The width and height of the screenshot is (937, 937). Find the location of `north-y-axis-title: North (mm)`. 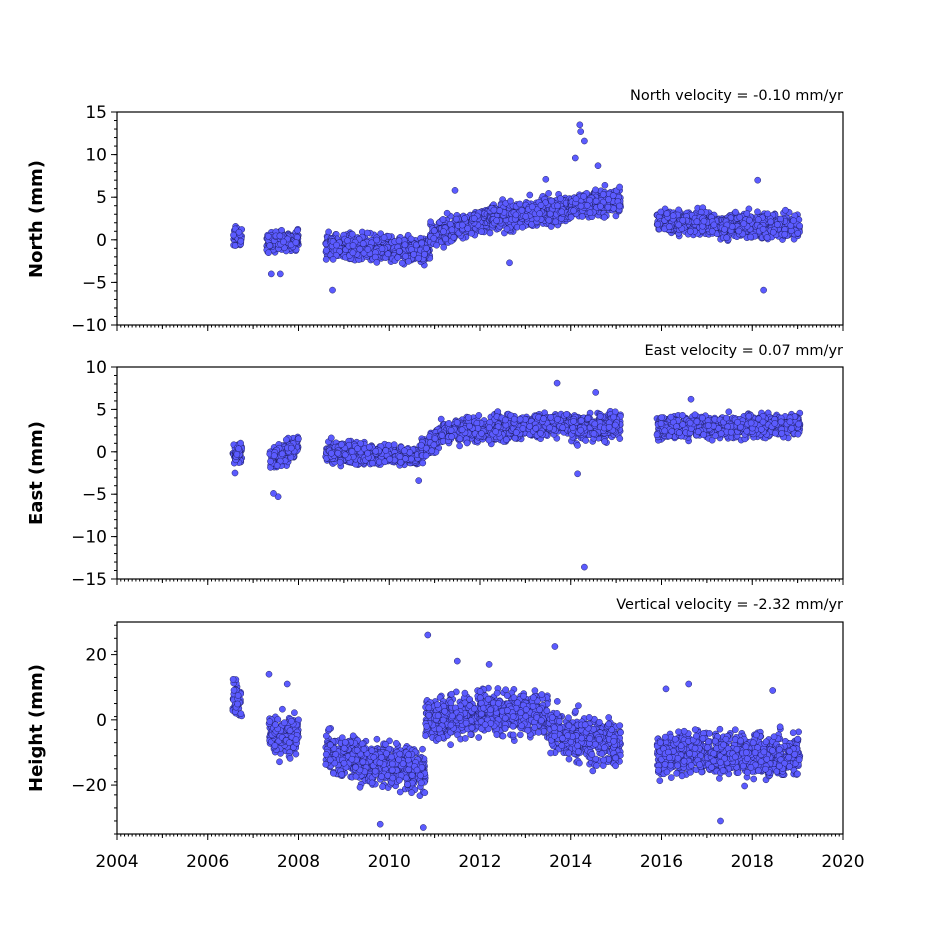

north-y-axis-title: North (mm) is located at coordinates (36, 219).